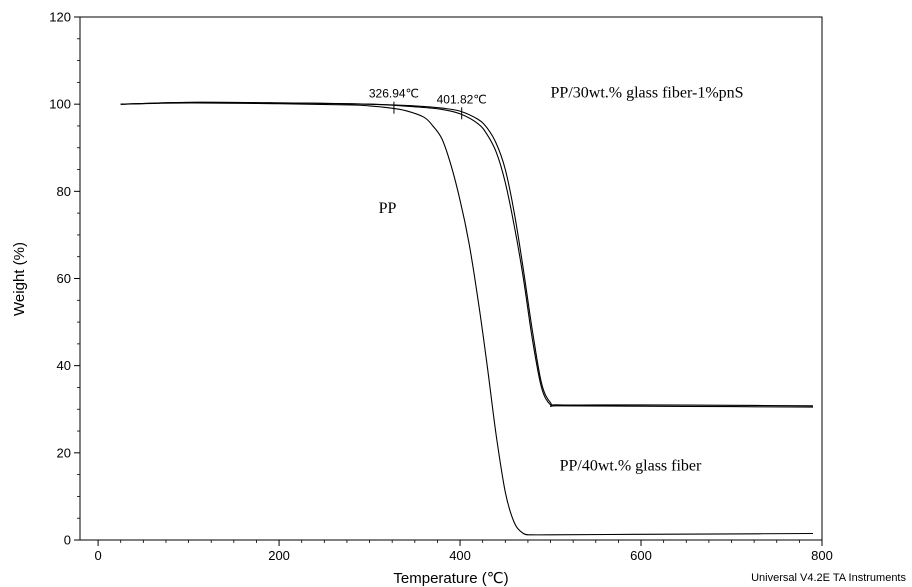 The width and height of the screenshot is (912, 587). I want to click on series-label: PP/40wt.% glass fiber, so click(631, 465).